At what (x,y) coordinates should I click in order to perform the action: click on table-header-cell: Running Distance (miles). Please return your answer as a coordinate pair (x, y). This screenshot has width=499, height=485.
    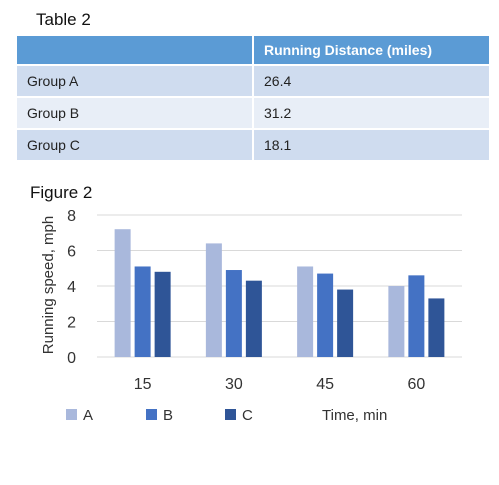
    Looking at the image, I should click on (371, 50).